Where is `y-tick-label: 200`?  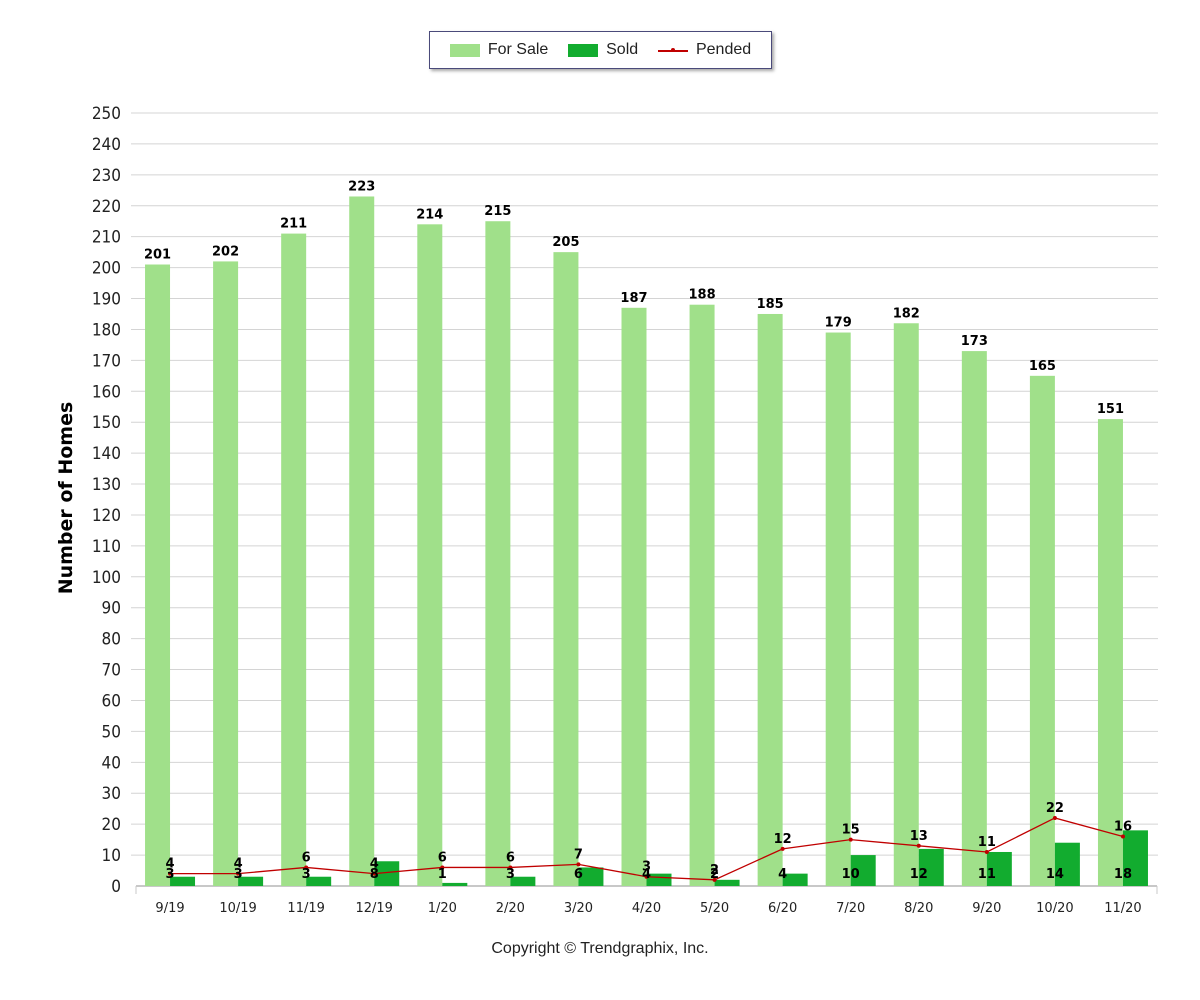 y-tick-label: 200 is located at coordinates (106, 269).